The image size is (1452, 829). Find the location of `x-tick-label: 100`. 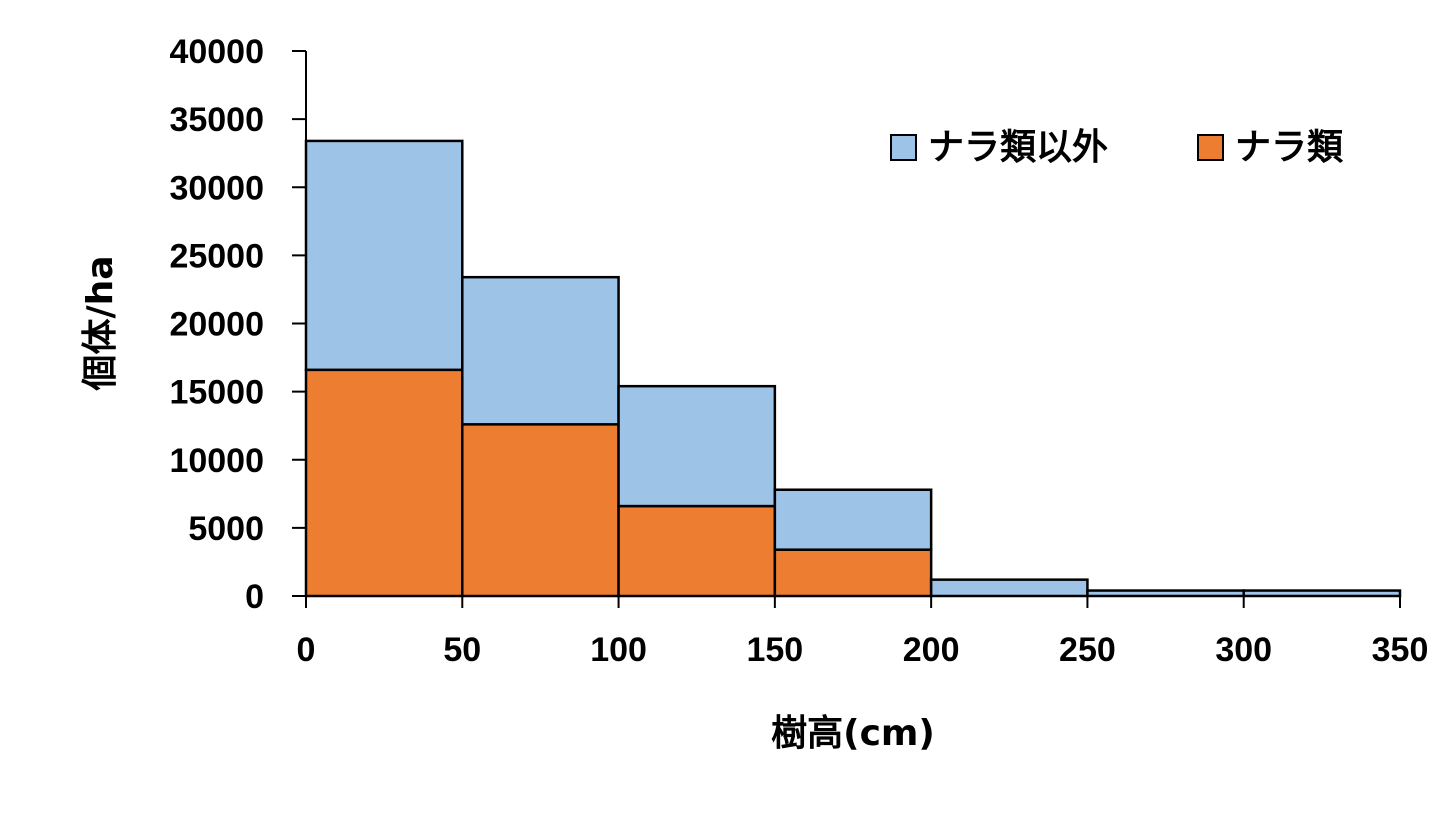

x-tick-label: 100 is located at coordinates (618, 650).